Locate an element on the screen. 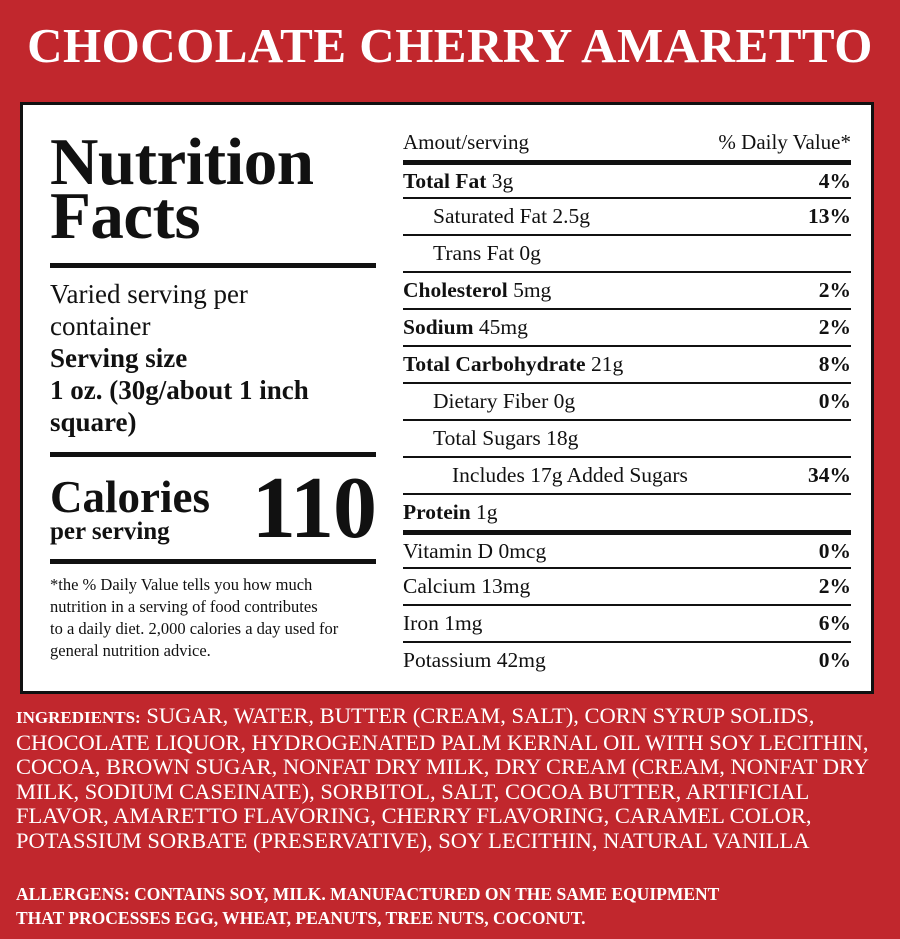 The width and height of the screenshot is (900, 939). nutrient-name: Includes 17g Added Sugars is located at coordinates (545, 475).